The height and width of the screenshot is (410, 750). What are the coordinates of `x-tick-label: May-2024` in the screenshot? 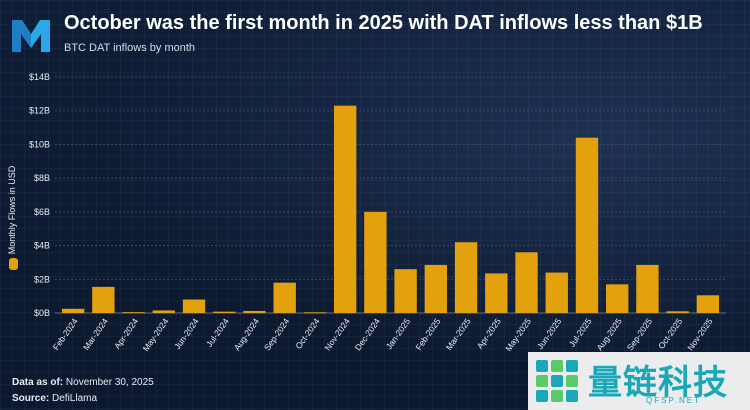 It's located at (156, 334).